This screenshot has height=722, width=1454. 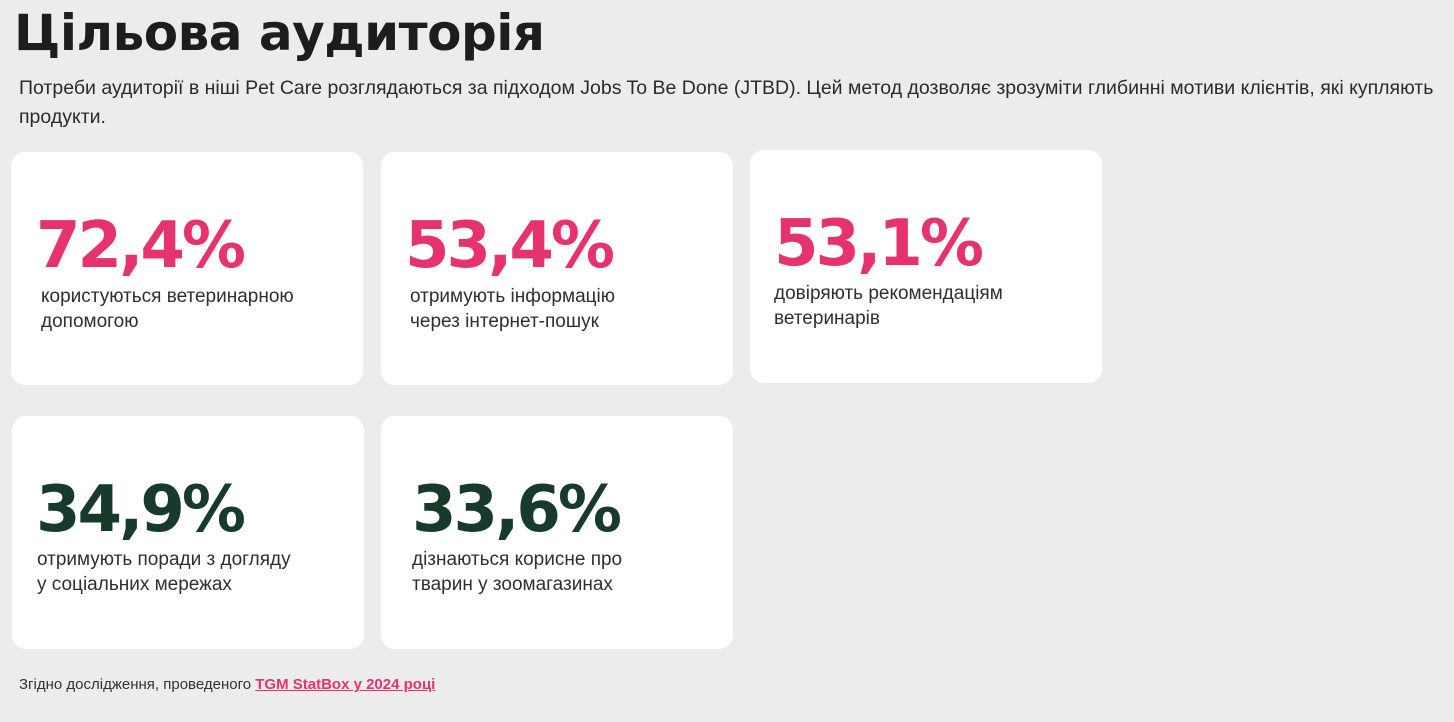 What do you see at coordinates (512, 296) in the screenshot?
I see `stat-label-line: отримують інформацію` at bounding box center [512, 296].